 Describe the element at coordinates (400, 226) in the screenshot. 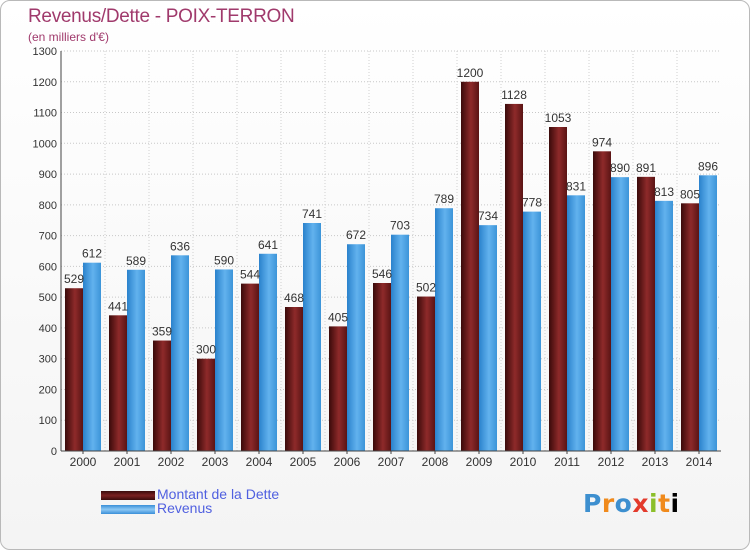

I see `data-label-revenus: 703` at that location.